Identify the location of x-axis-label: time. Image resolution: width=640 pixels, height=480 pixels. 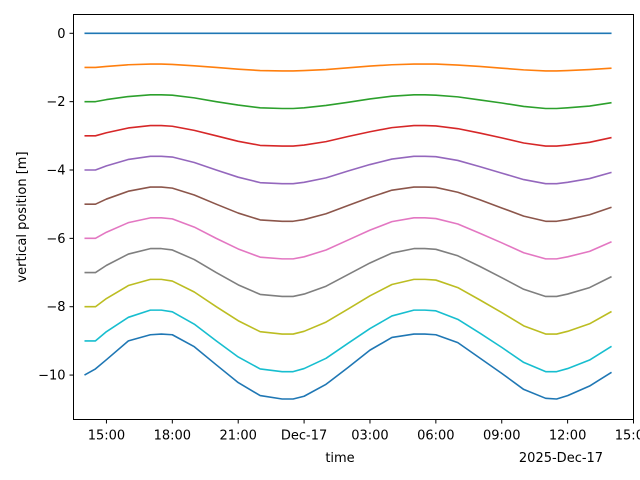
(339, 458).